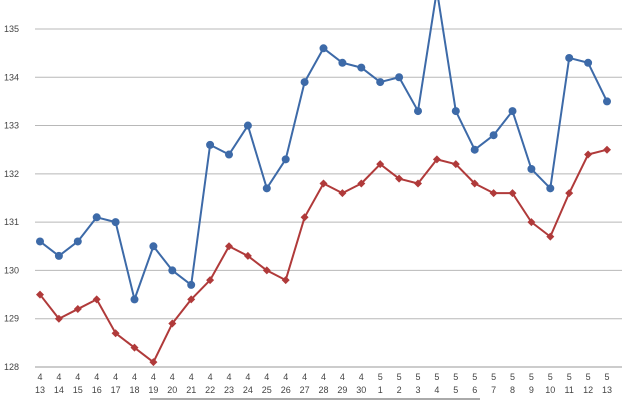 This screenshot has width=640, height=400. Describe the element at coordinates (361, 390) in the screenshot. I see `x-tick-label-day: 30` at that location.